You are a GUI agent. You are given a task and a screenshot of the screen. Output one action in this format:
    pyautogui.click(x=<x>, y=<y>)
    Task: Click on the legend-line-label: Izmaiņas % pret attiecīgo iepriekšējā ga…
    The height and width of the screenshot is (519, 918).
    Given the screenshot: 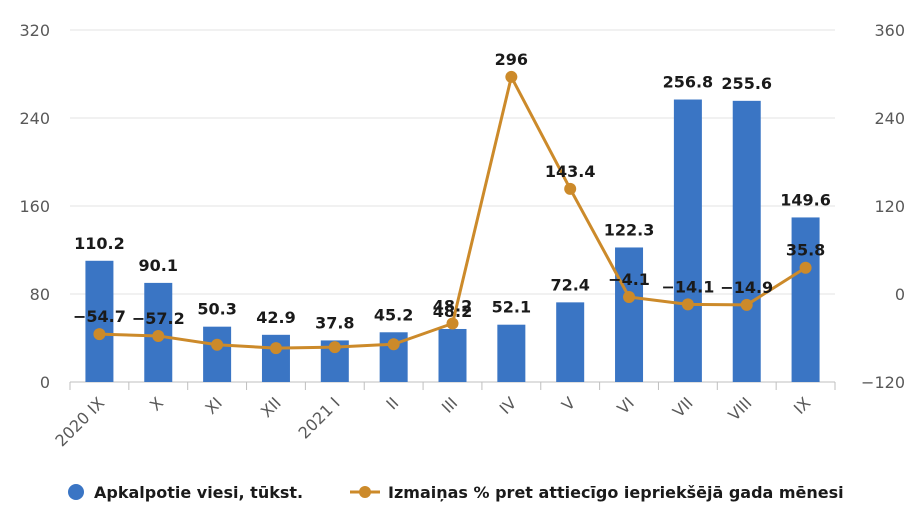 What is the action you would take?
    pyautogui.click(x=616, y=492)
    